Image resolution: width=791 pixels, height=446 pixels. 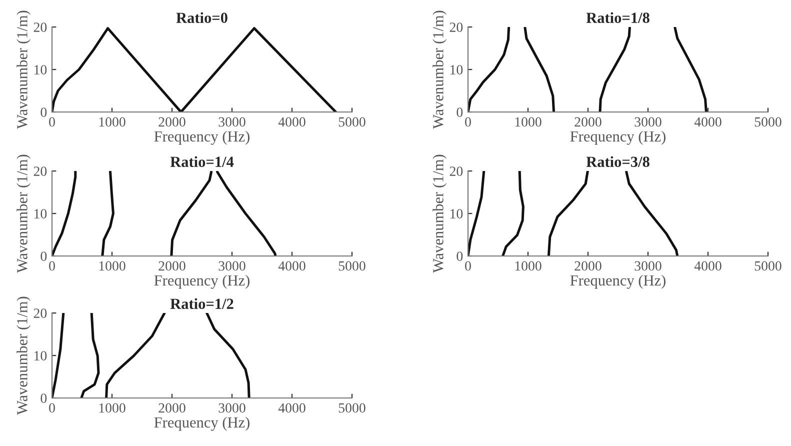 I want to click on chart-title: Ratio=1/8, so click(x=618, y=17).